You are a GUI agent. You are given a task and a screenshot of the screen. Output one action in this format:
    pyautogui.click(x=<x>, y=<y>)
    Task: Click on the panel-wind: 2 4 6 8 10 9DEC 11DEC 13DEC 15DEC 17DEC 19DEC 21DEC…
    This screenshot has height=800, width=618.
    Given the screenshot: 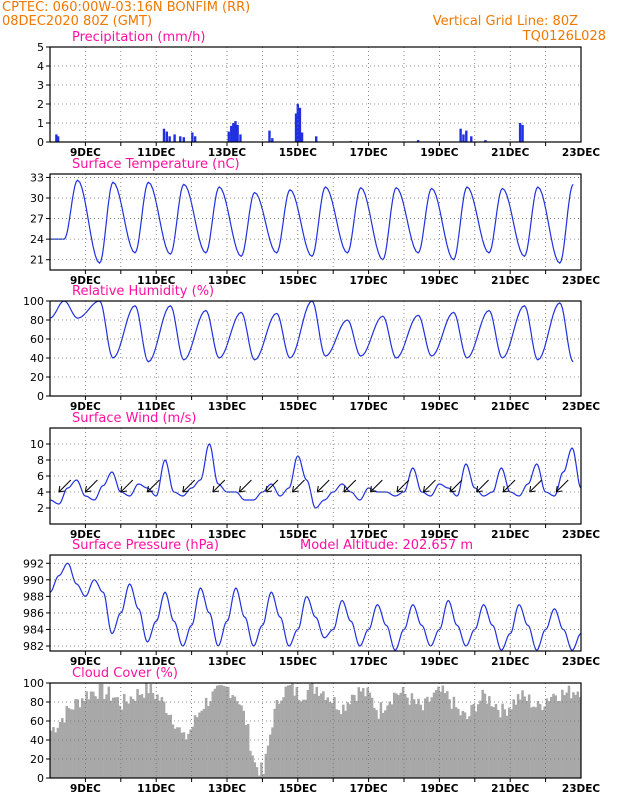 What is the action you would take?
    pyautogui.click(x=315, y=476)
    